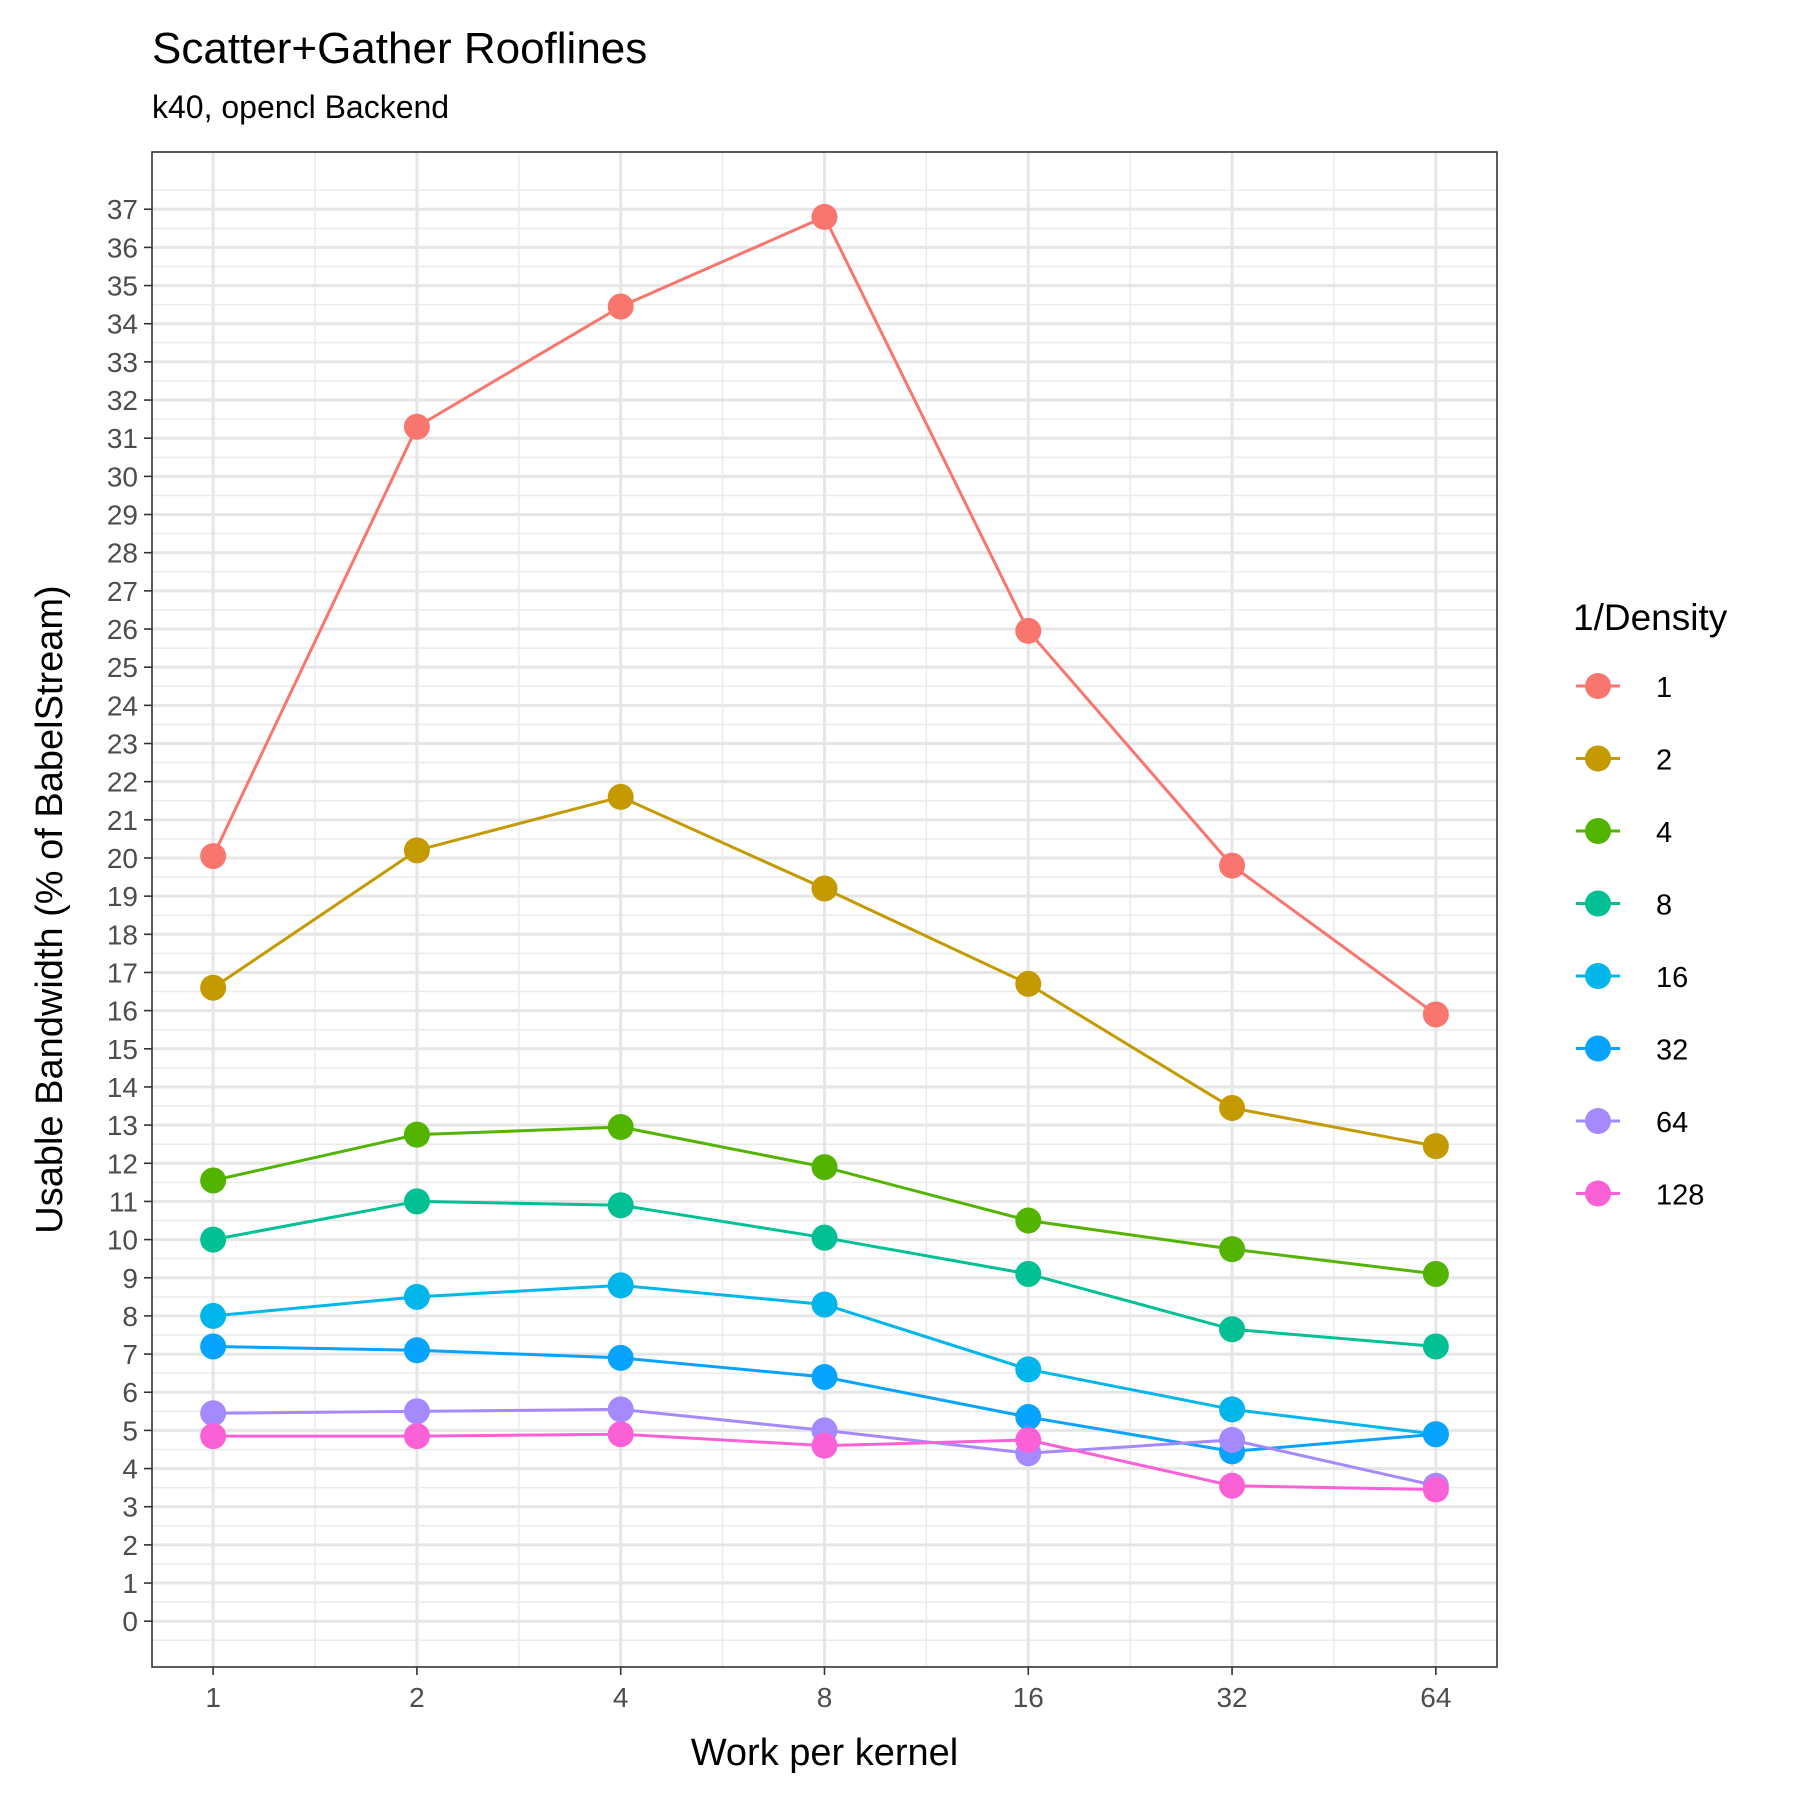 This screenshot has height=1800, width=1800. What do you see at coordinates (1632, 978) in the screenshot?
I see `legend-item-16: 16` at bounding box center [1632, 978].